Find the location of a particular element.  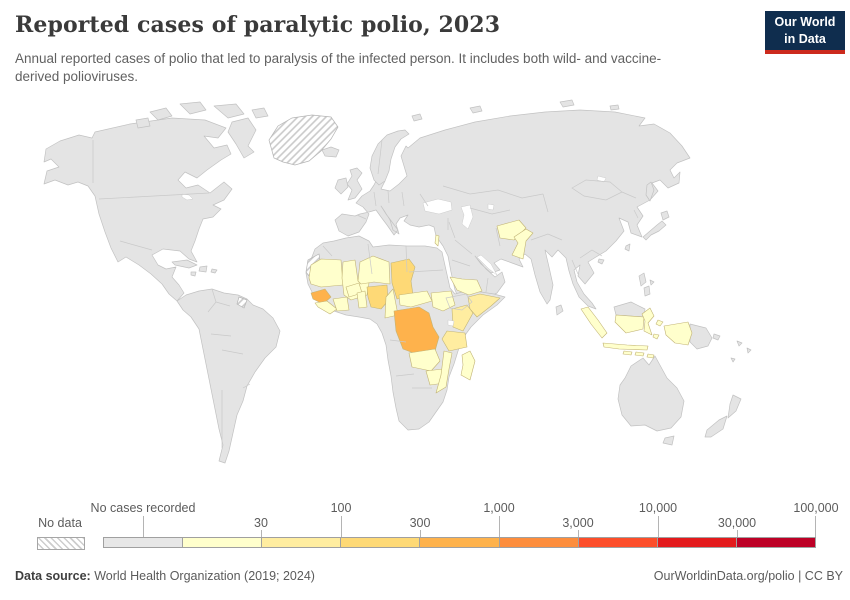

country-australia is located at coordinates (651, 393).